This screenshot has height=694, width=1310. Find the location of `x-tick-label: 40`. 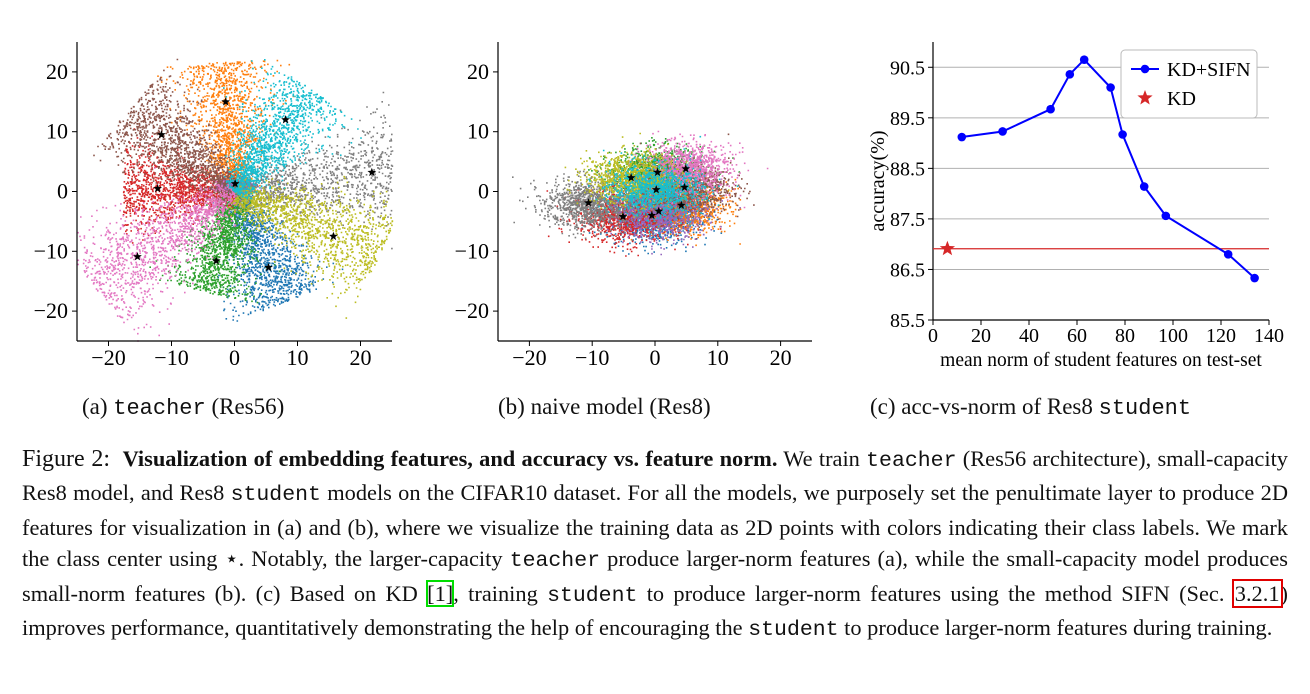

x-tick-label: 40 is located at coordinates (1029, 336).